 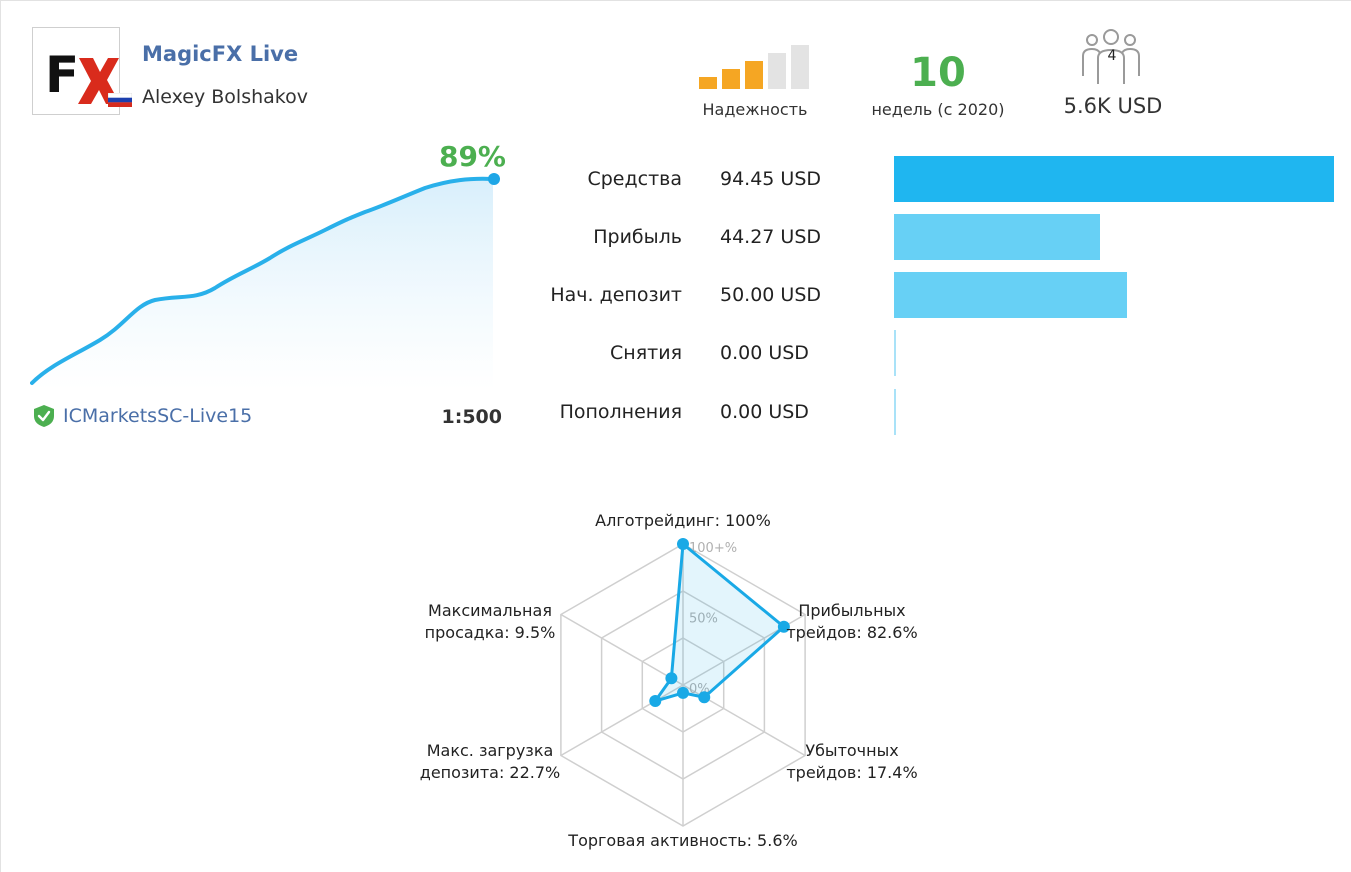 What do you see at coordinates (771, 295) in the screenshot?
I see `stat-value: 50.00 USD` at bounding box center [771, 295].